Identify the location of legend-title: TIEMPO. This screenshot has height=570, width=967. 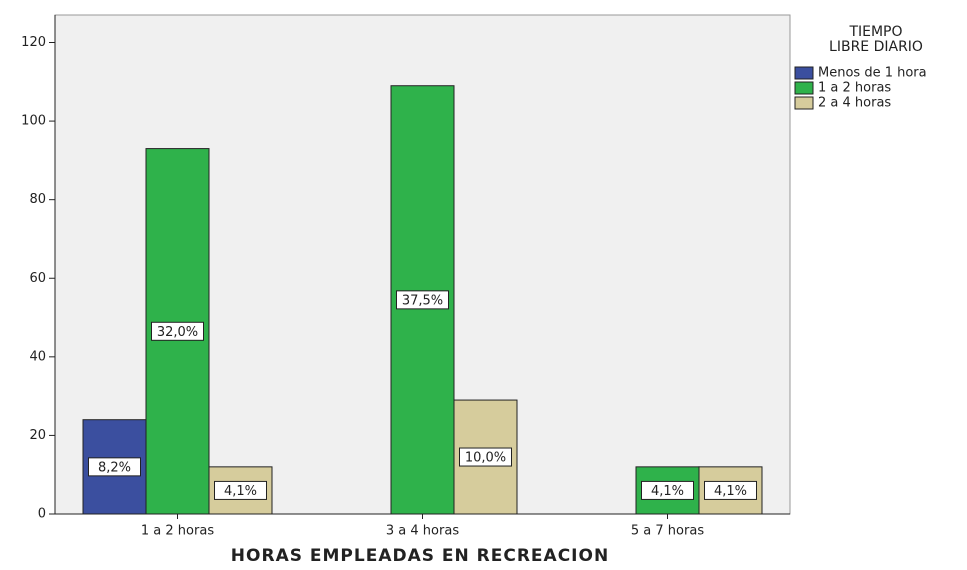
(875, 32).